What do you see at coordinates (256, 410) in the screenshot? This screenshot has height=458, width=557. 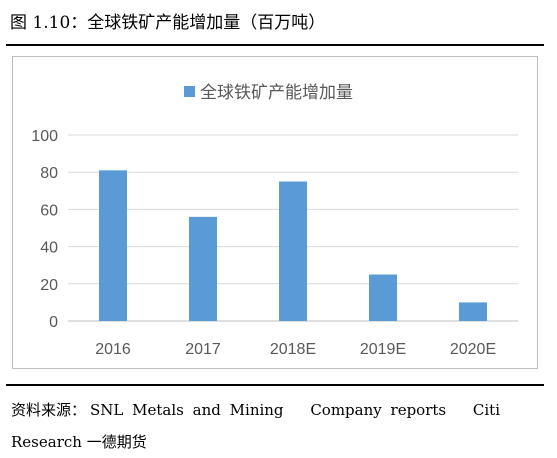 I see `source-word: Mining` at bounding box center [256, 410].